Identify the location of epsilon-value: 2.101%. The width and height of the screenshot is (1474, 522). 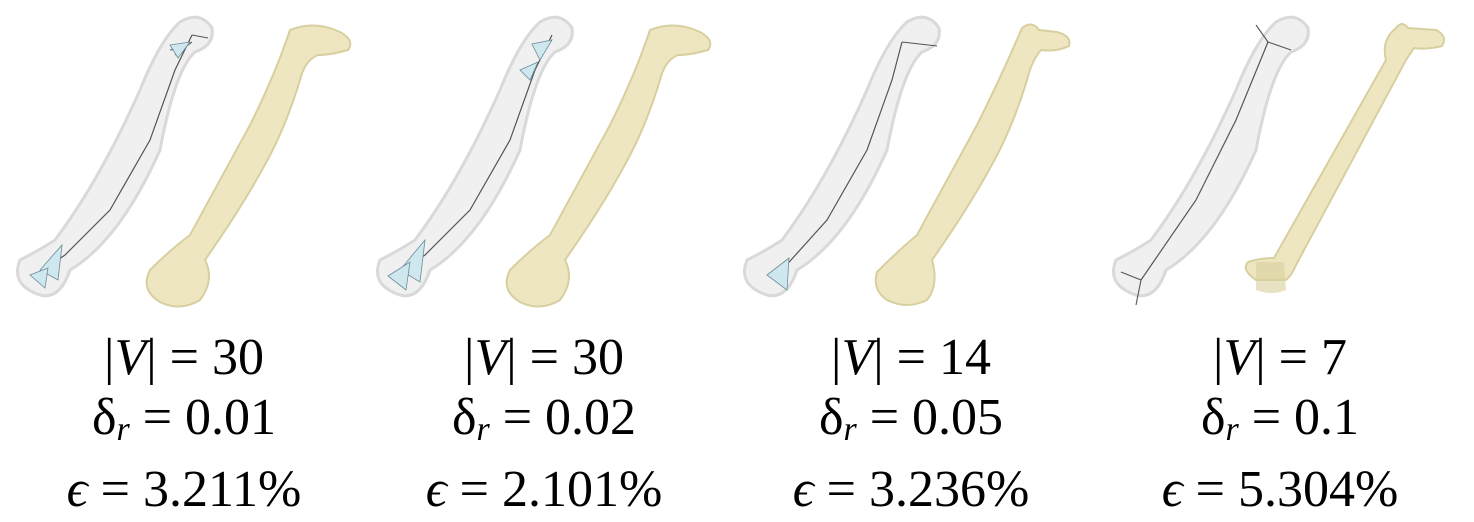
(582, 489).